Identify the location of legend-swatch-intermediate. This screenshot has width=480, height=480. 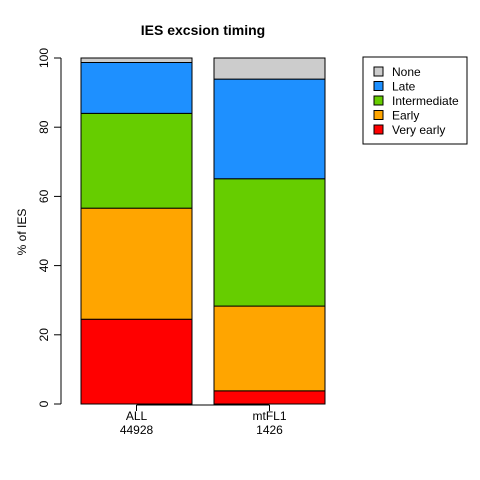
(378, 100).